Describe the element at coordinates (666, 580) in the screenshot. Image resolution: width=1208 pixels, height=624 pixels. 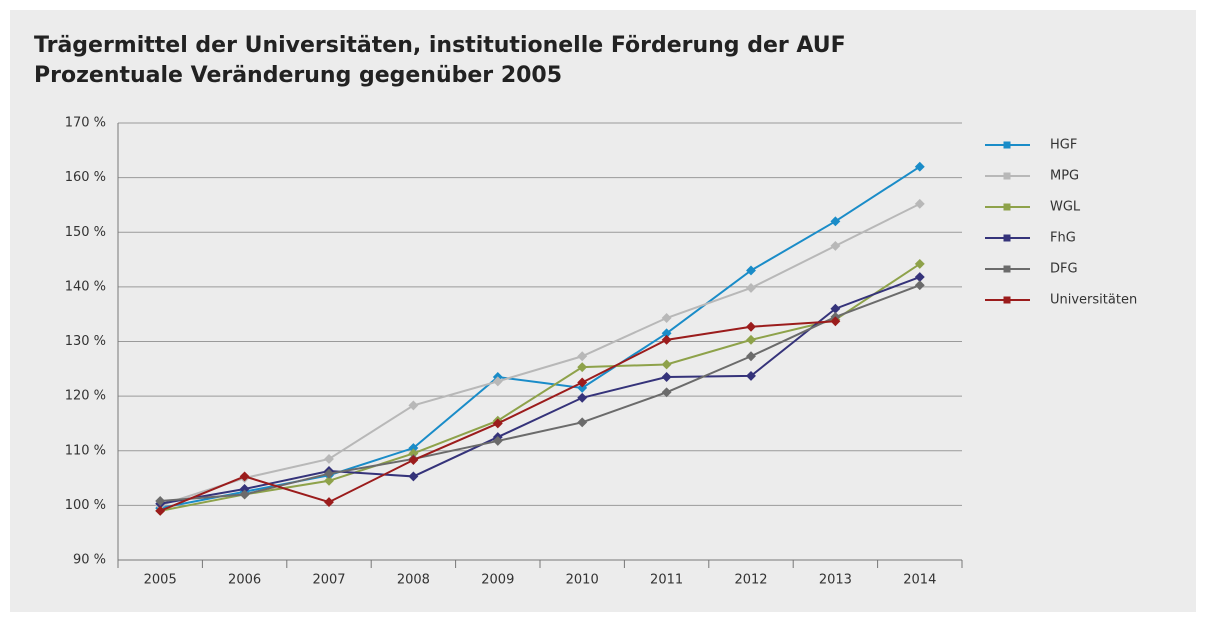
I see `x-tick-label: 2011` at that location.